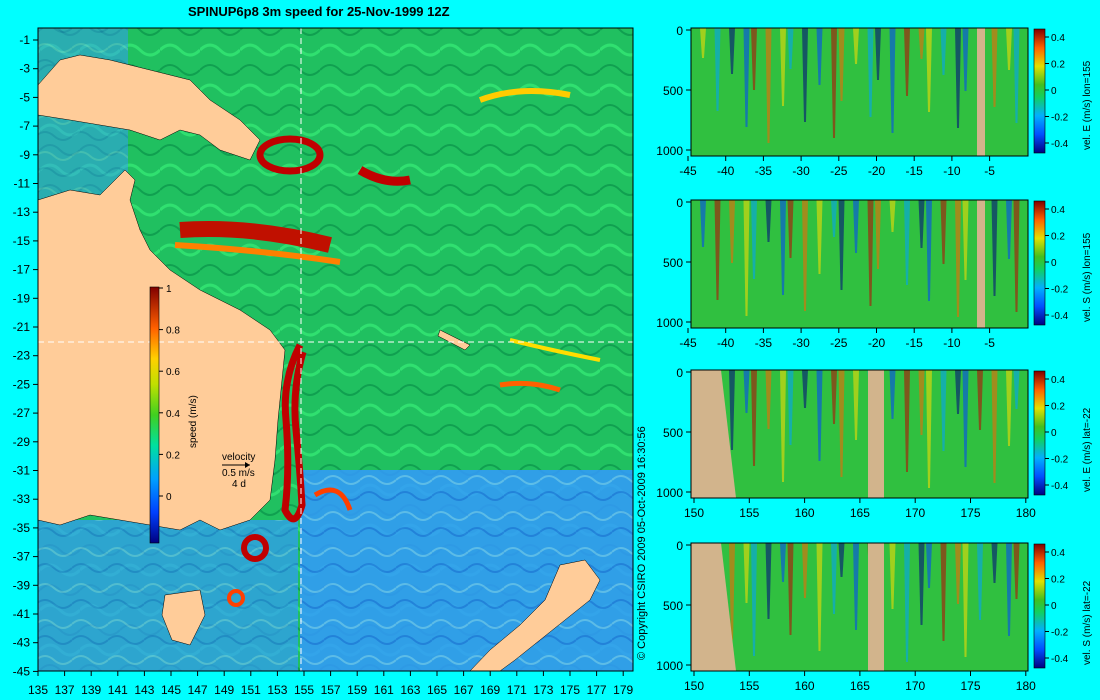 The width and height of the screenshot is (1100, 700). What do you see at coordinates (970, 513) in the screenshot?
I see `panel-x-tick-label: 175` at bounding box center [970, 513].